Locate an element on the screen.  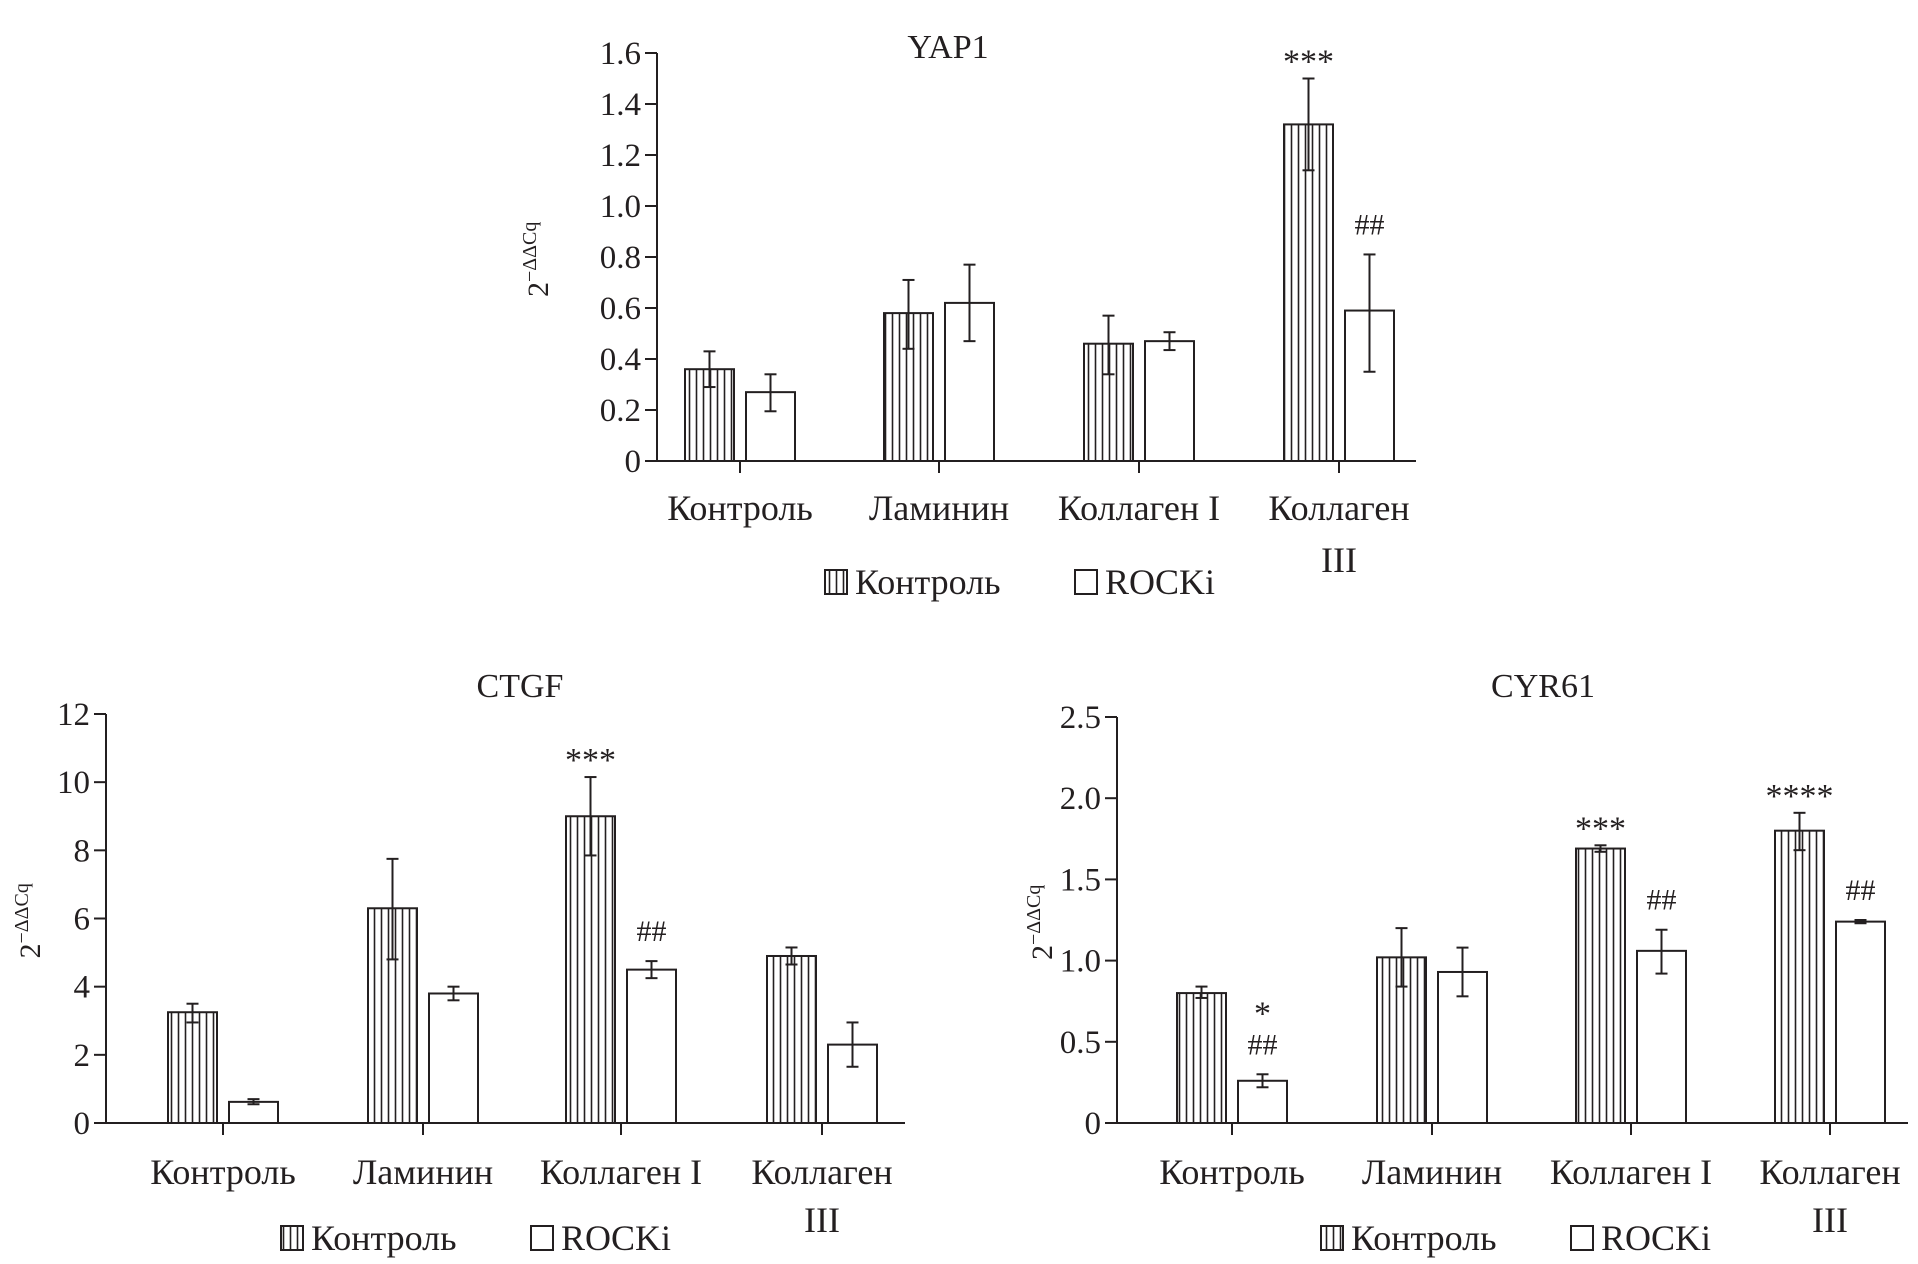
chart-title: YAP1 is located at coordinates (947, 47).